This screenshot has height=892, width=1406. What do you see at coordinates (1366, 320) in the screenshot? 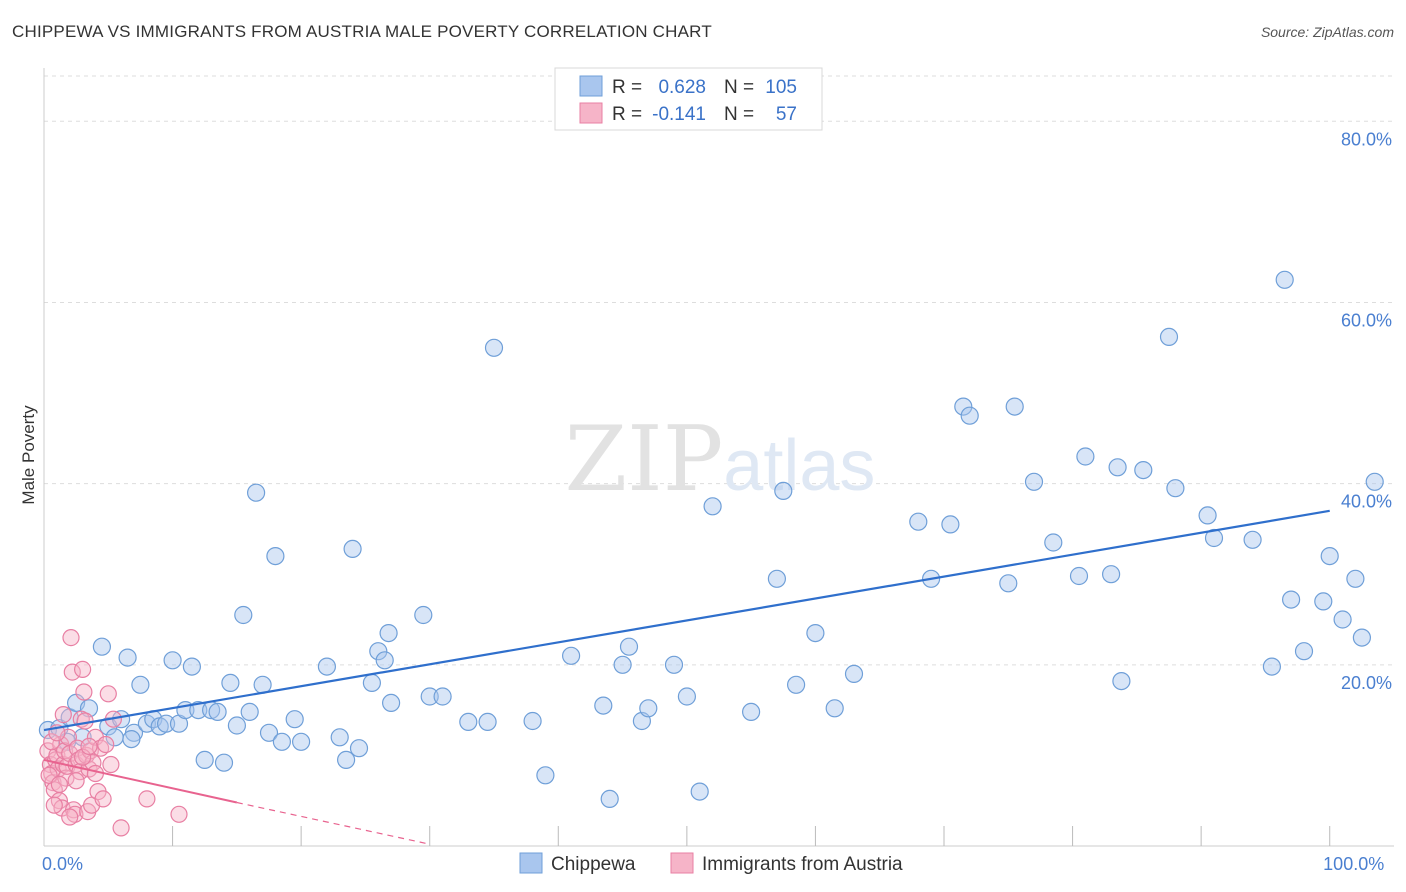
I see `y-tick-label-2: 60.0%` at bounding box center [1366, 320].